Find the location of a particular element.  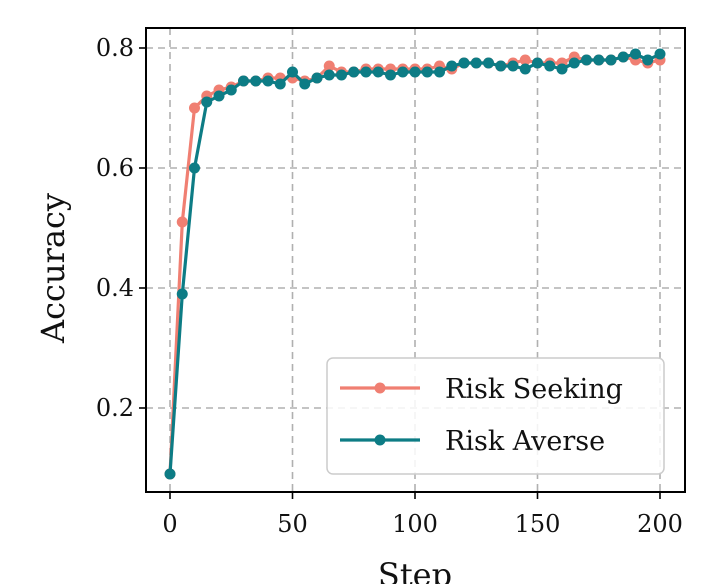

y-axis-title: Accuracy is located at coordinates (53, 268).